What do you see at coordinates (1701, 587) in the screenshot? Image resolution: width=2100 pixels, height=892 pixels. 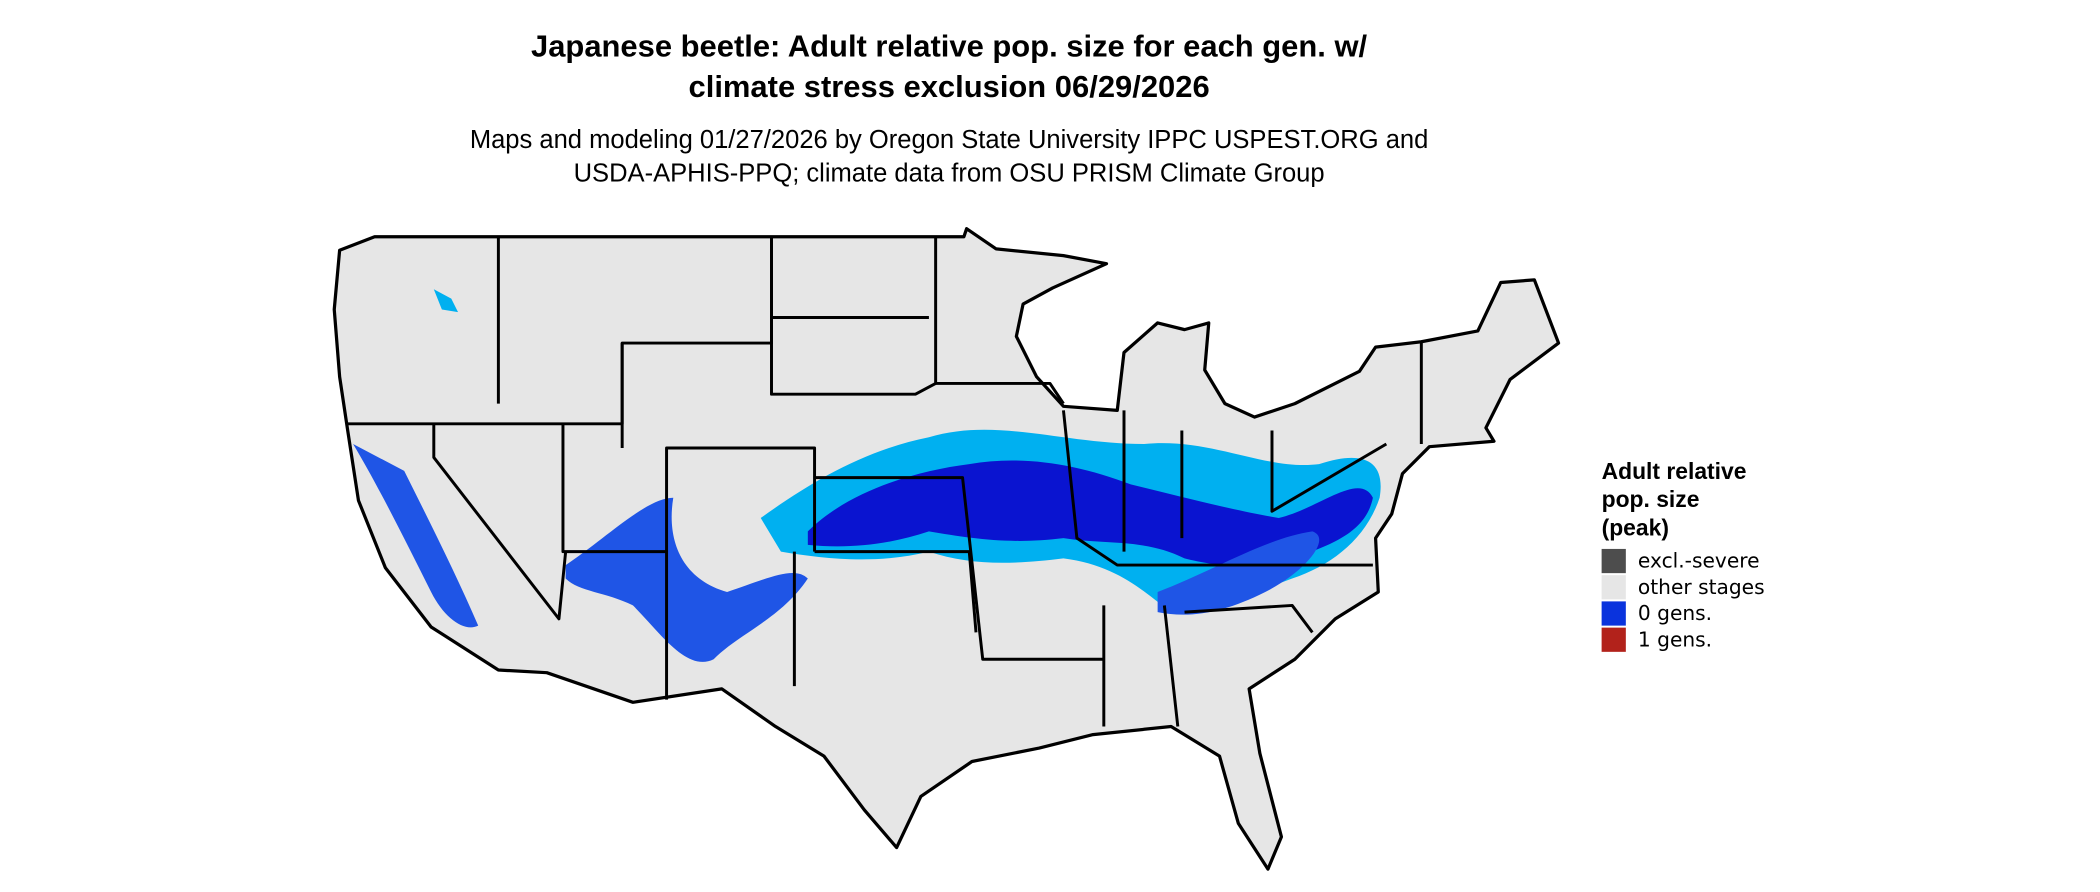 I see `legend-label: other stages` at bounding box center [1701, 587].